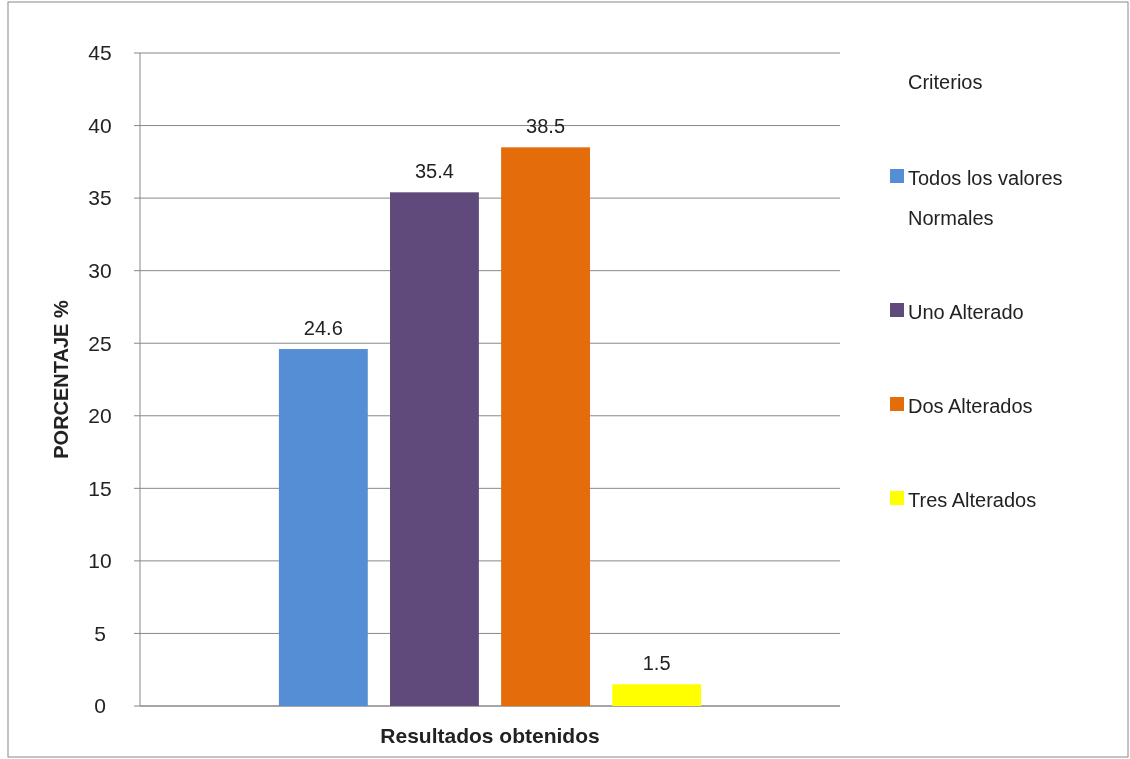 This screenshot has height=759, width=1130. I want to click on legend-label: Dos Alterados, so click(970, 406).